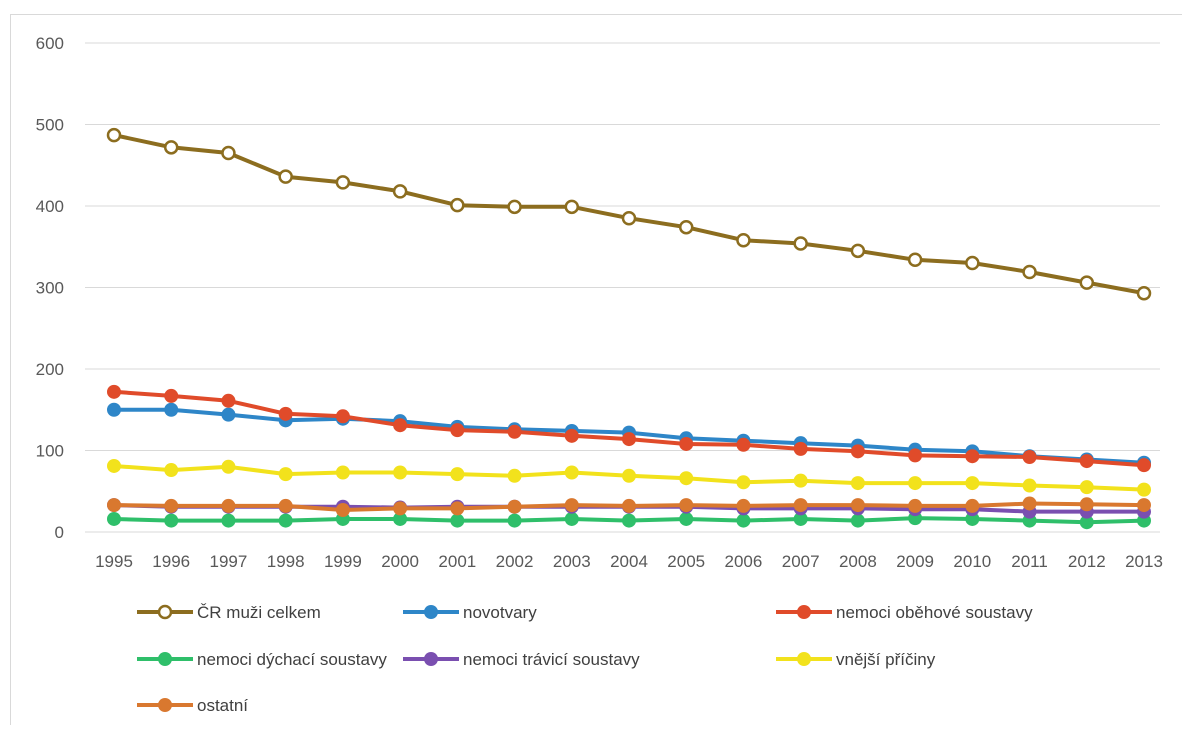 The width and height of the screenshot is (1189, 729). What do you see at coordinates (744, 561) in the screenshot?
I see `x-tick-label: 2006` at bounding box center [744, 561].